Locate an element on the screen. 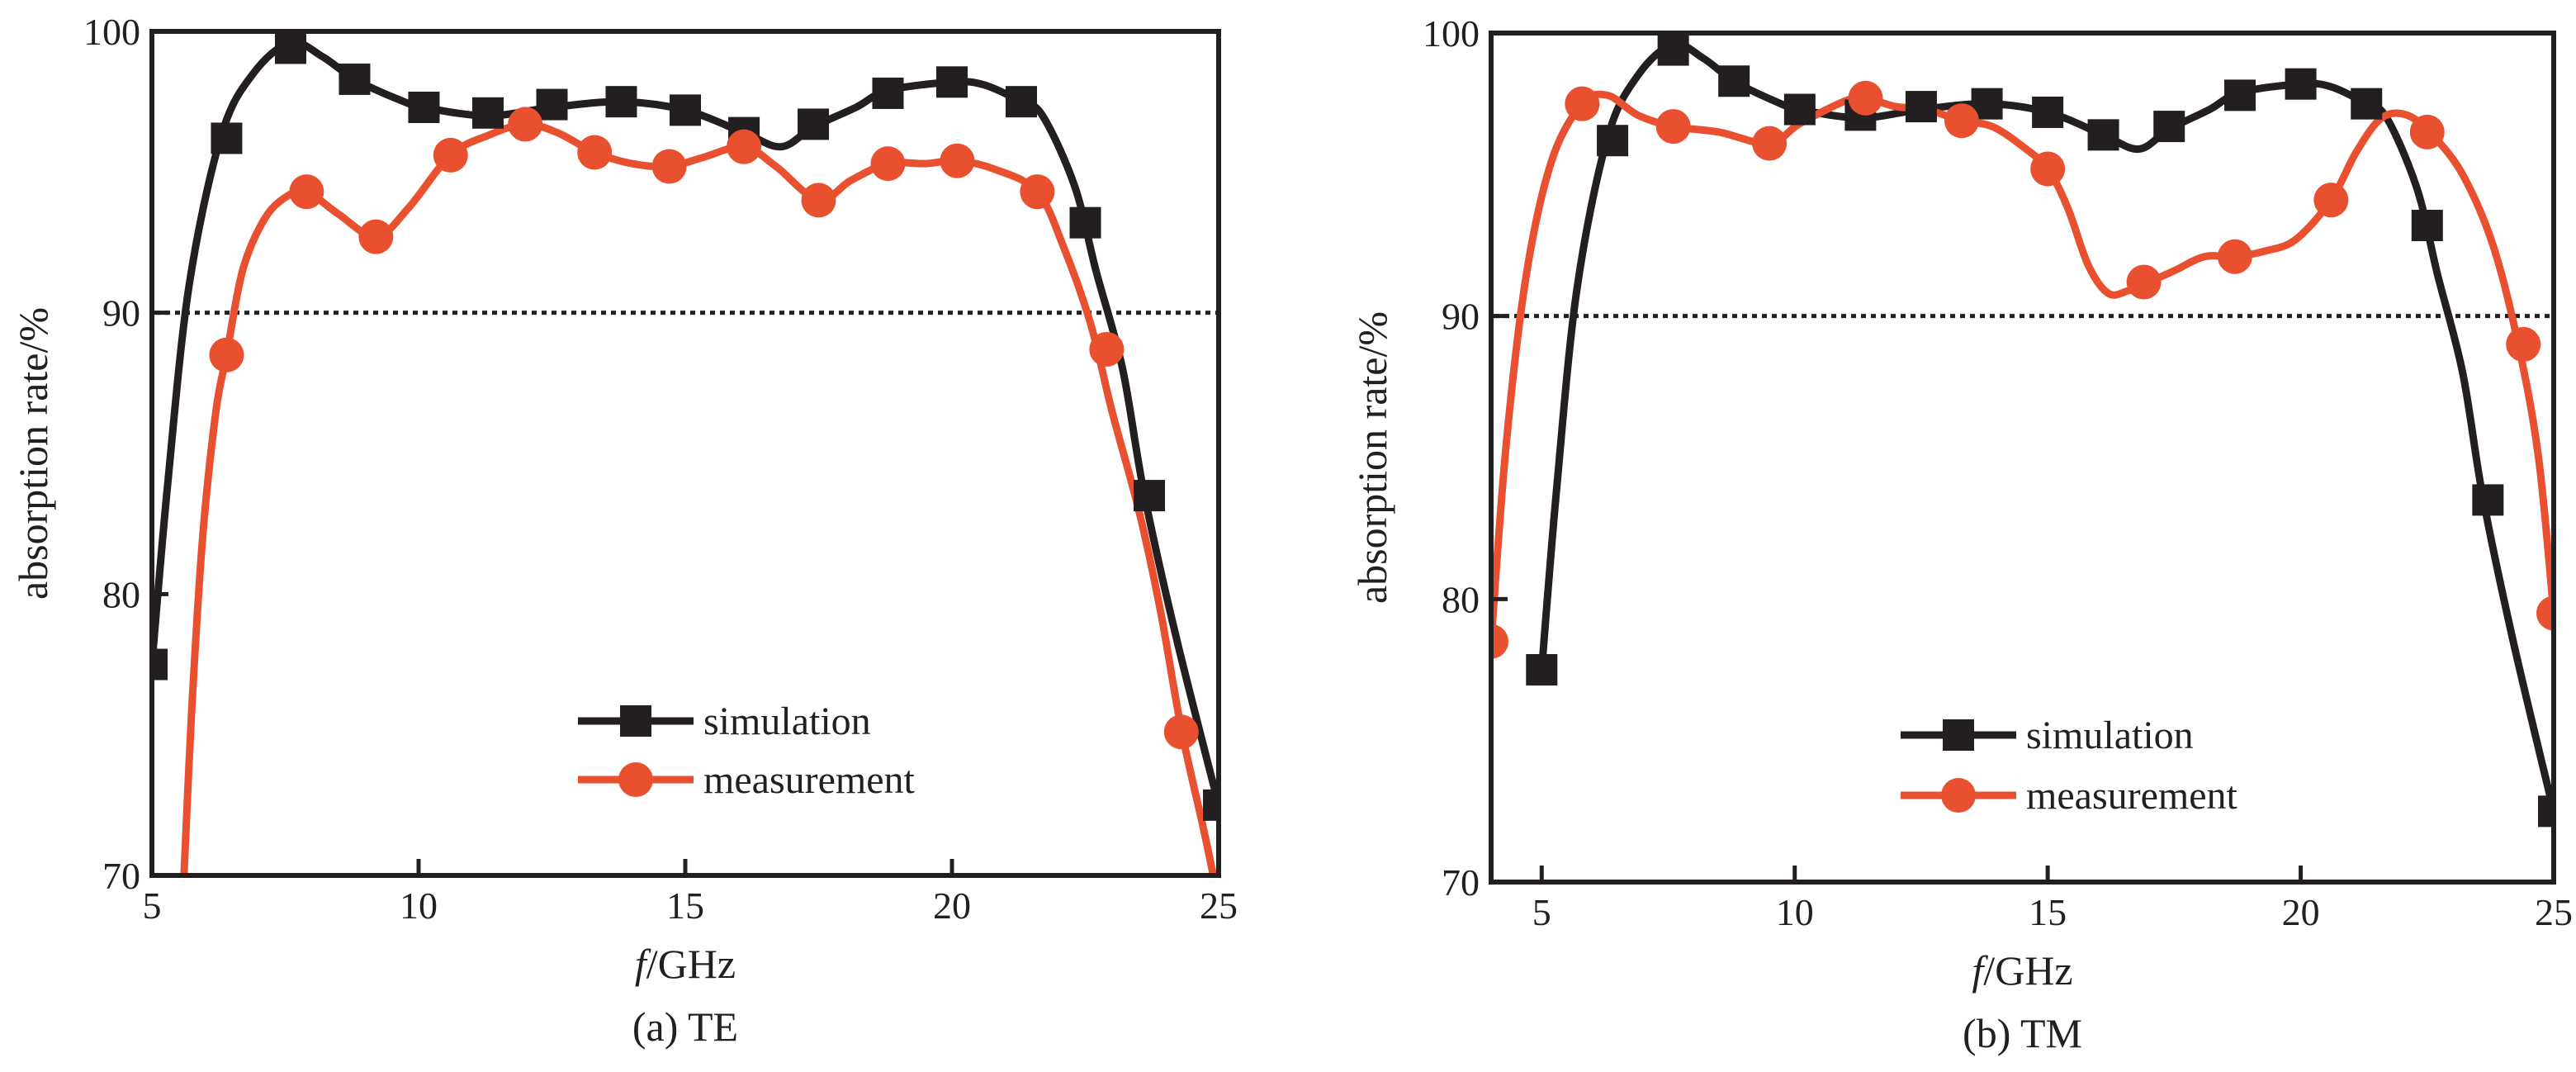 This screenshot has width=2576, height=1072. panel-caption: (b) TM is located at coordinates (2022, 1033).